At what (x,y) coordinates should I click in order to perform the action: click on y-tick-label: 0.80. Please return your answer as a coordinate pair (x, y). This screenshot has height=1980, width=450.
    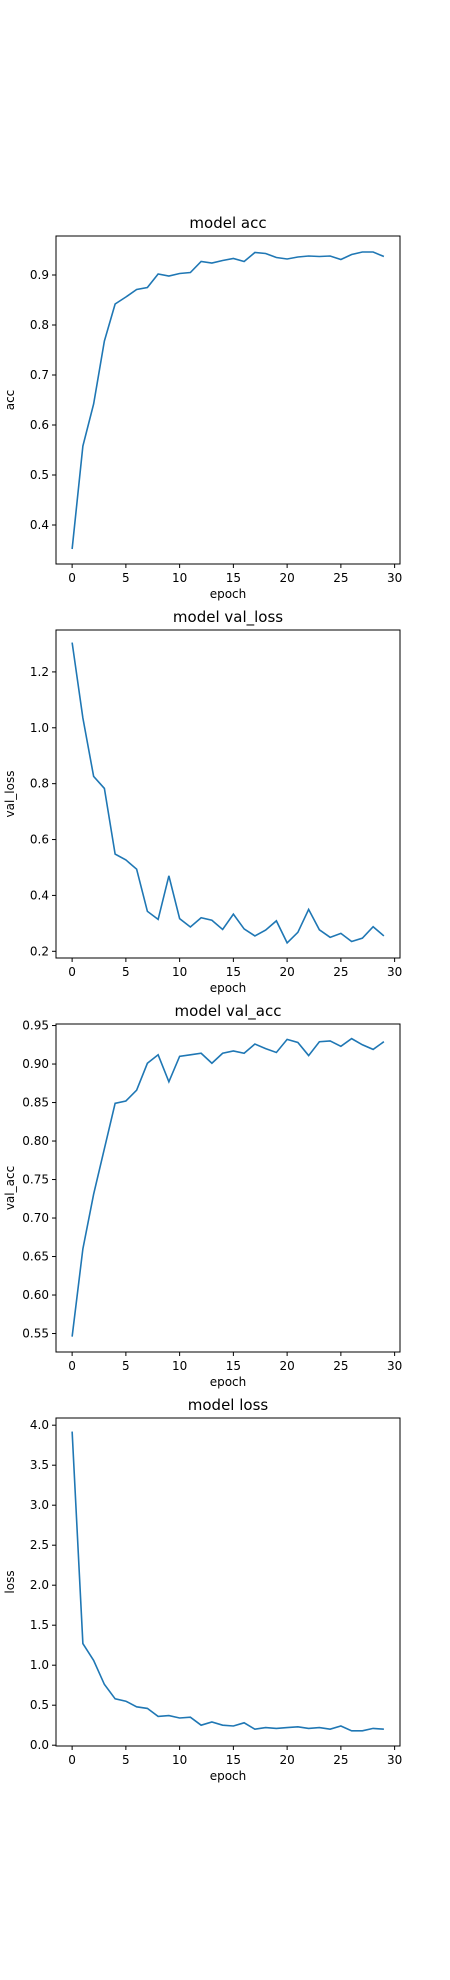
    Looking at the image, I should click on (35, 1141).